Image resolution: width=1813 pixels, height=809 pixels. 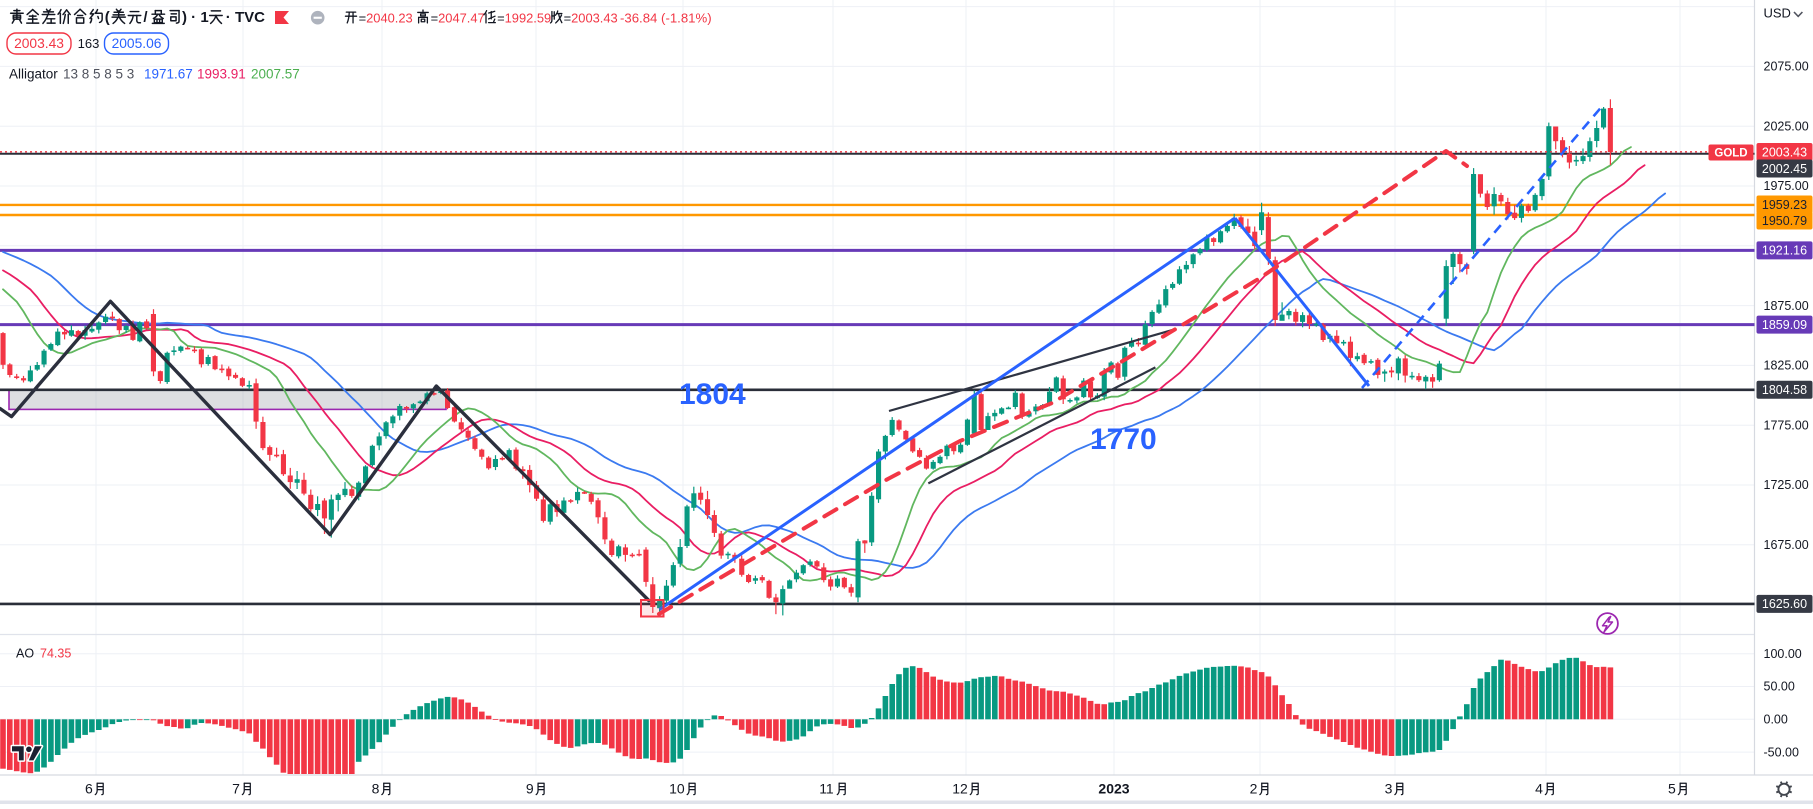 I want to click on svg-text: 7, so click(x=236, y=789).